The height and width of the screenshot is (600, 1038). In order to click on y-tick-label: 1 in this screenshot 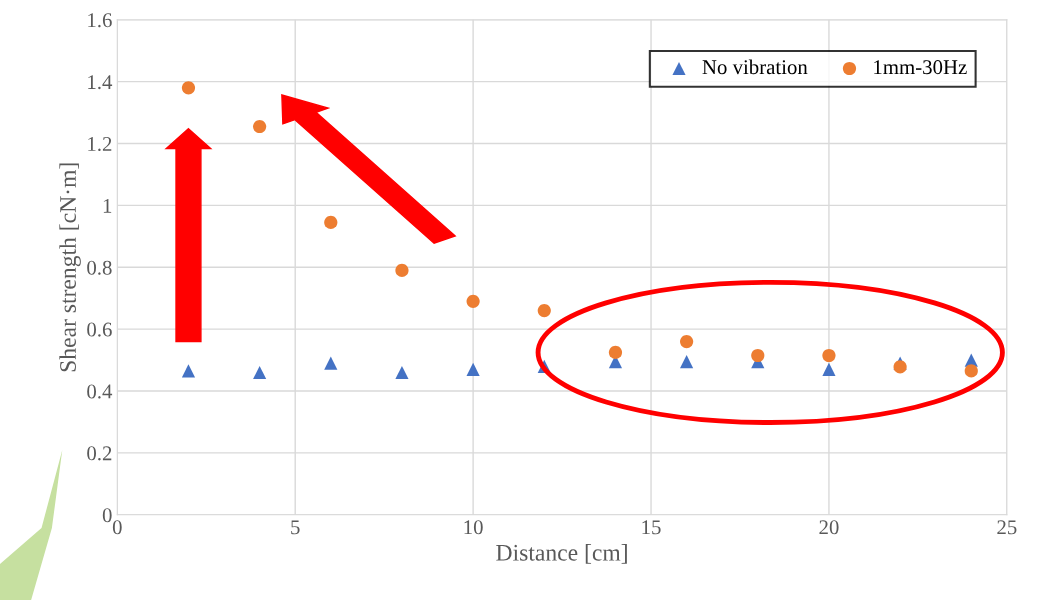, I will do `click(107, 205)`.